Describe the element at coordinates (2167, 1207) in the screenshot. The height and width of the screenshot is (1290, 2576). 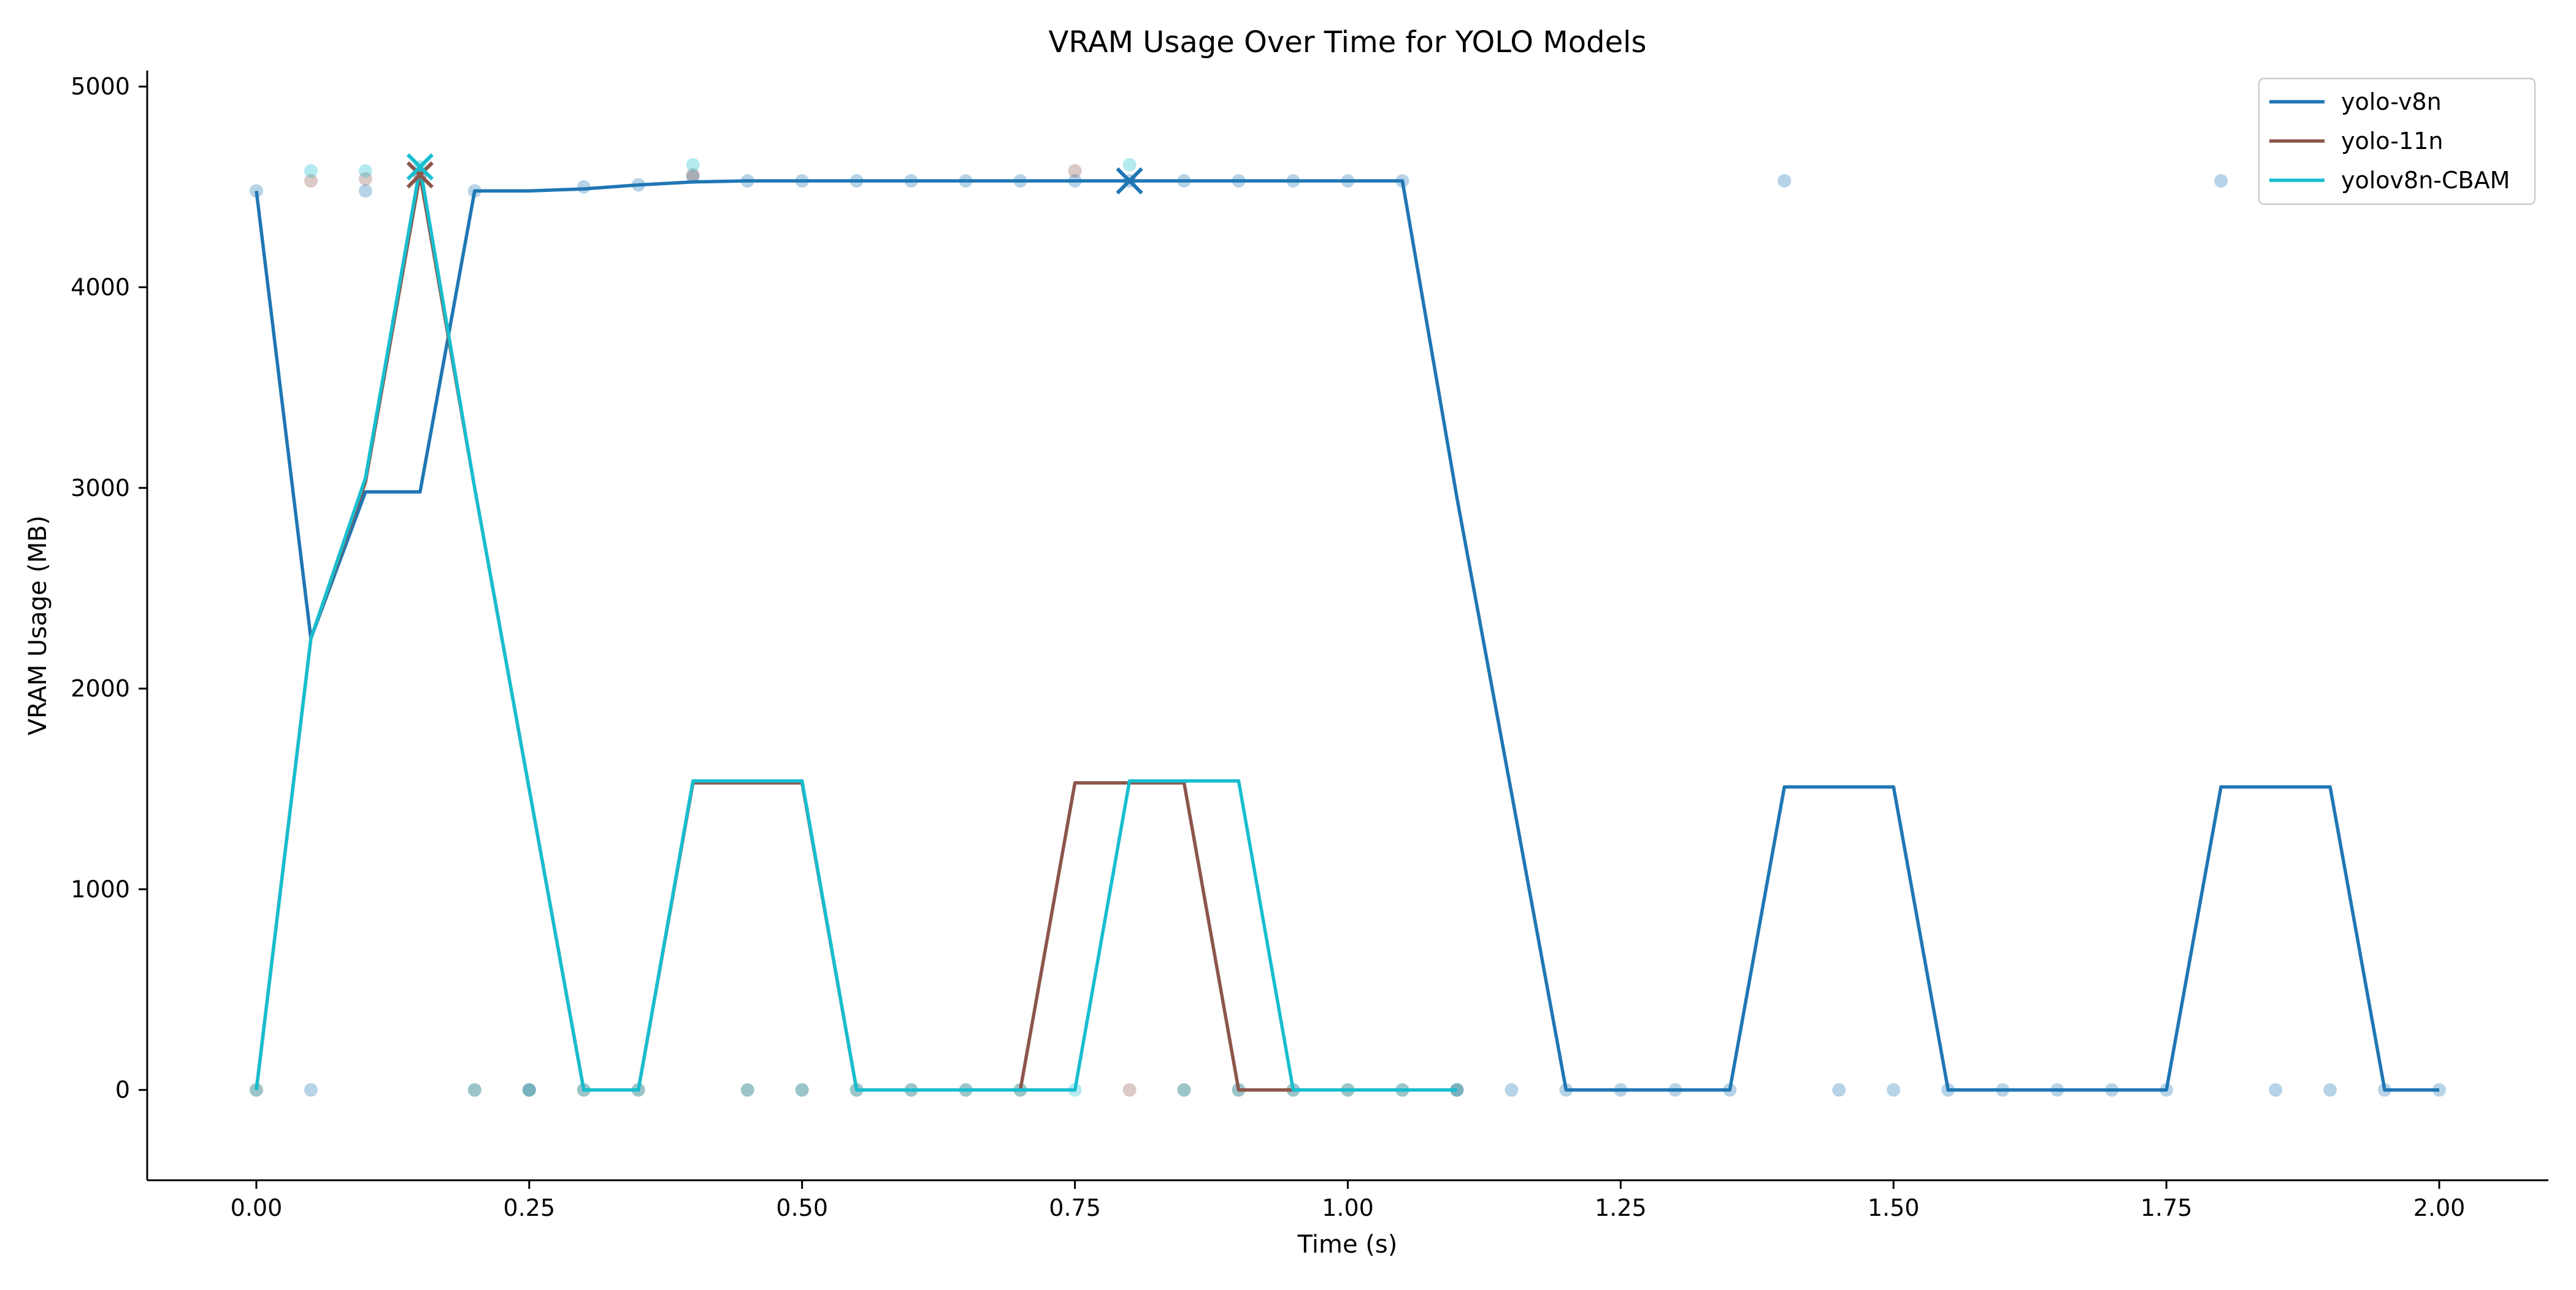
I see `x-tick-label: 1.75` at that location.